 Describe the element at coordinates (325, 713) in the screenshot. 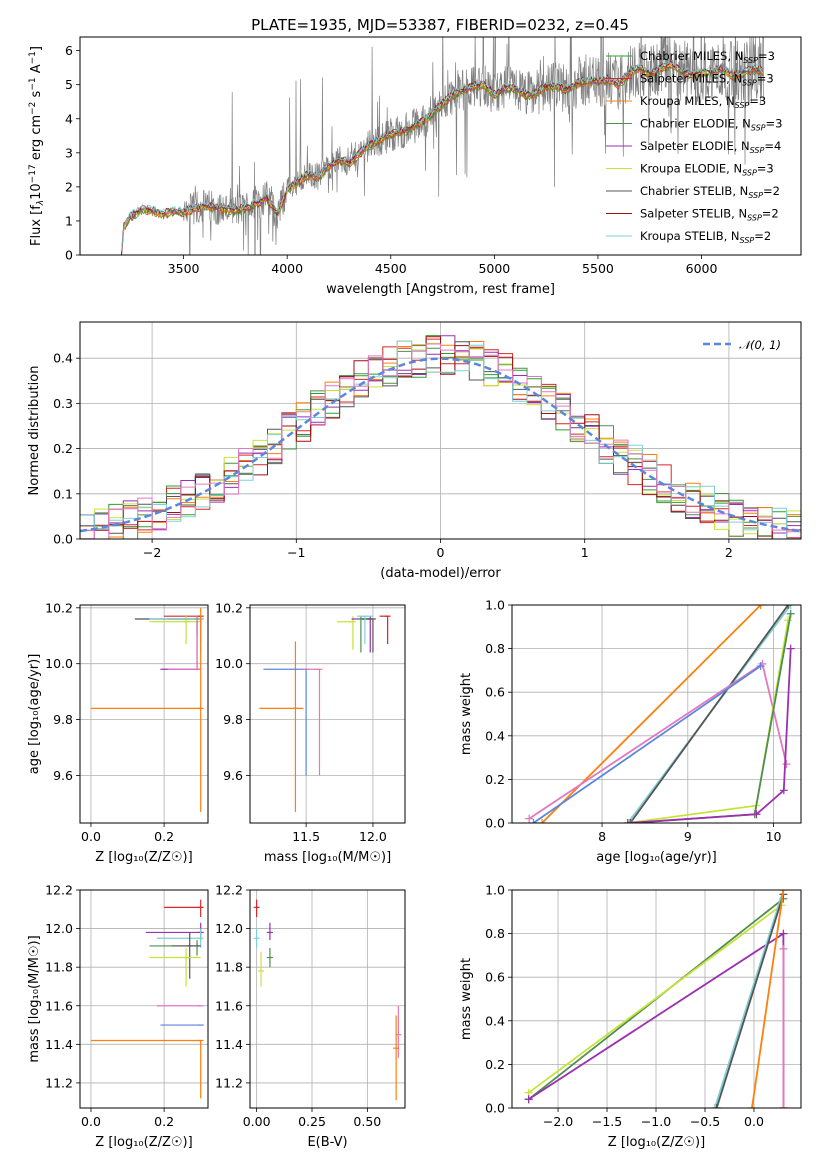

I see `age-vs-mass-points` at that location.